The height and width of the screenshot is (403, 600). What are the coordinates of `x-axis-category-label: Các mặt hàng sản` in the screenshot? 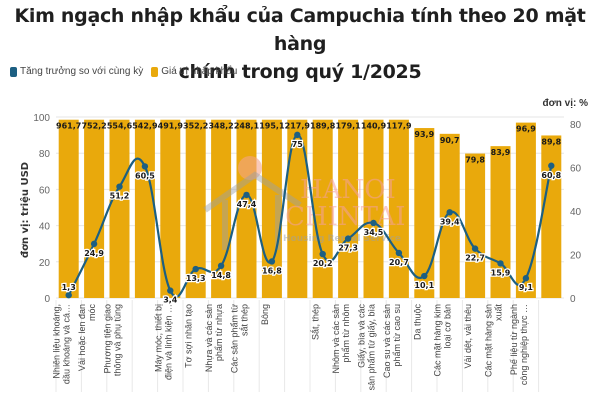 It's located at (489, 340).